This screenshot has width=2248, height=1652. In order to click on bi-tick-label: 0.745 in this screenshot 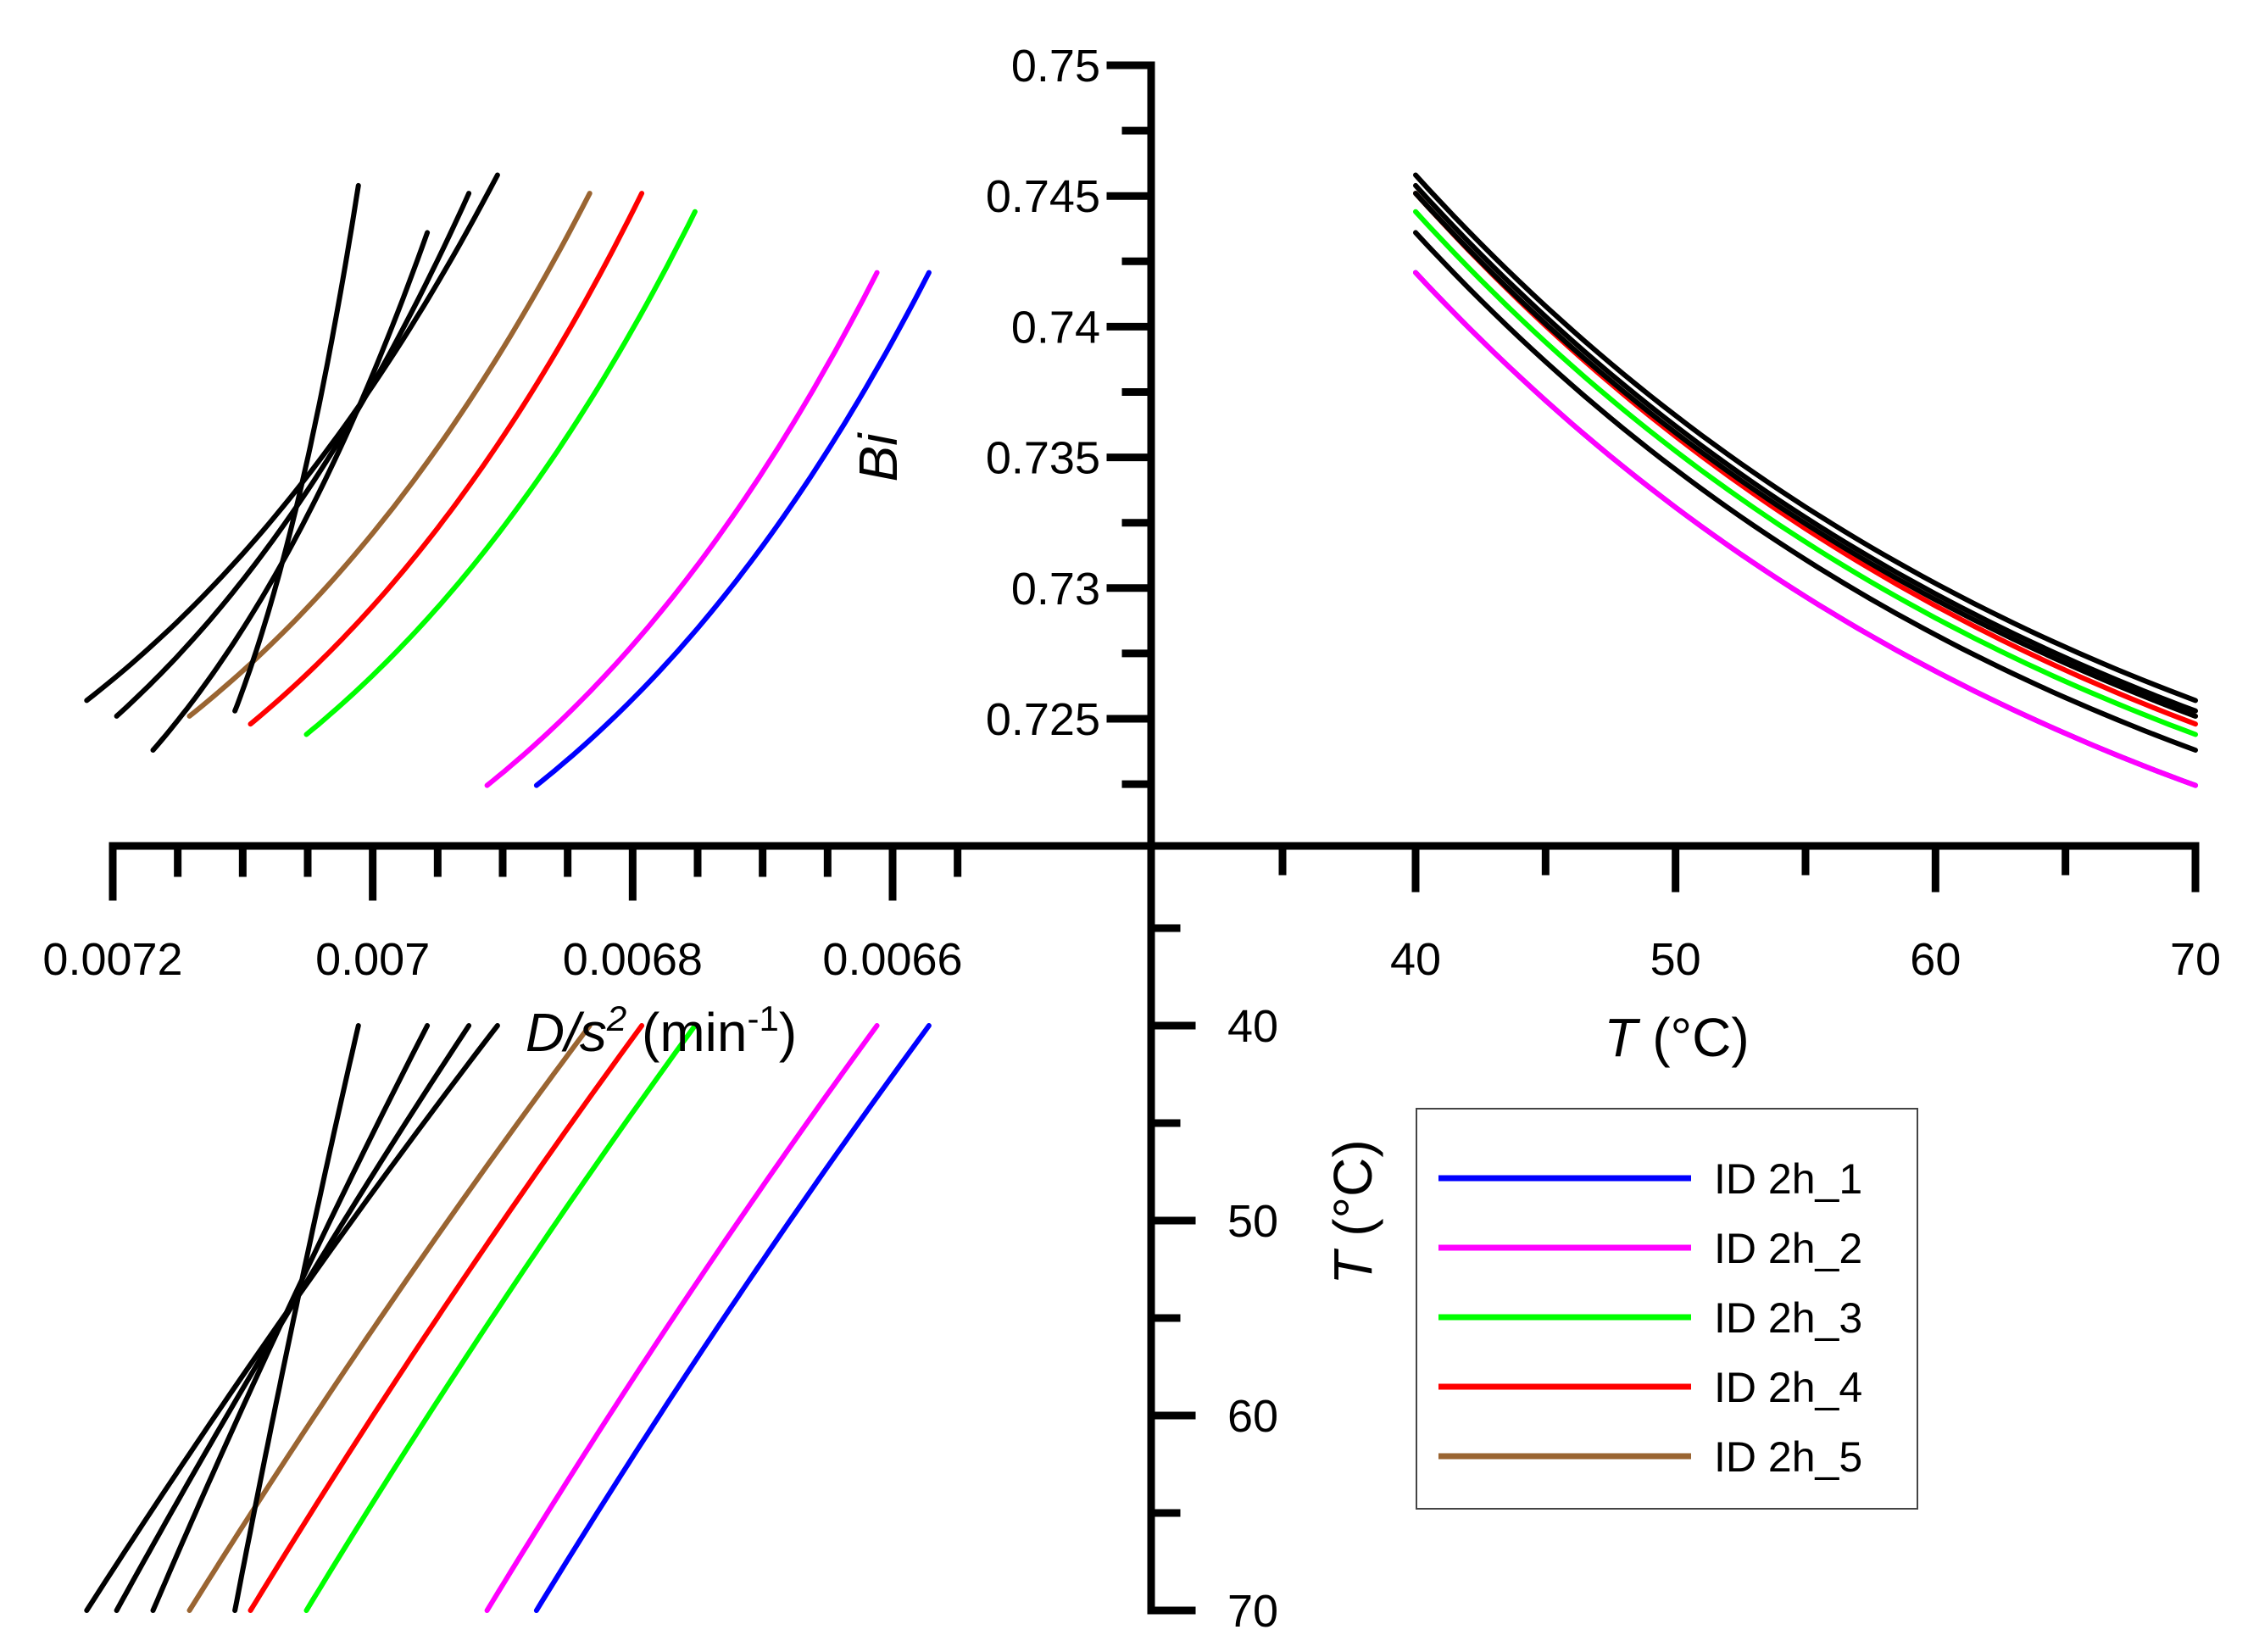, I will do `click(1043, 196)`.